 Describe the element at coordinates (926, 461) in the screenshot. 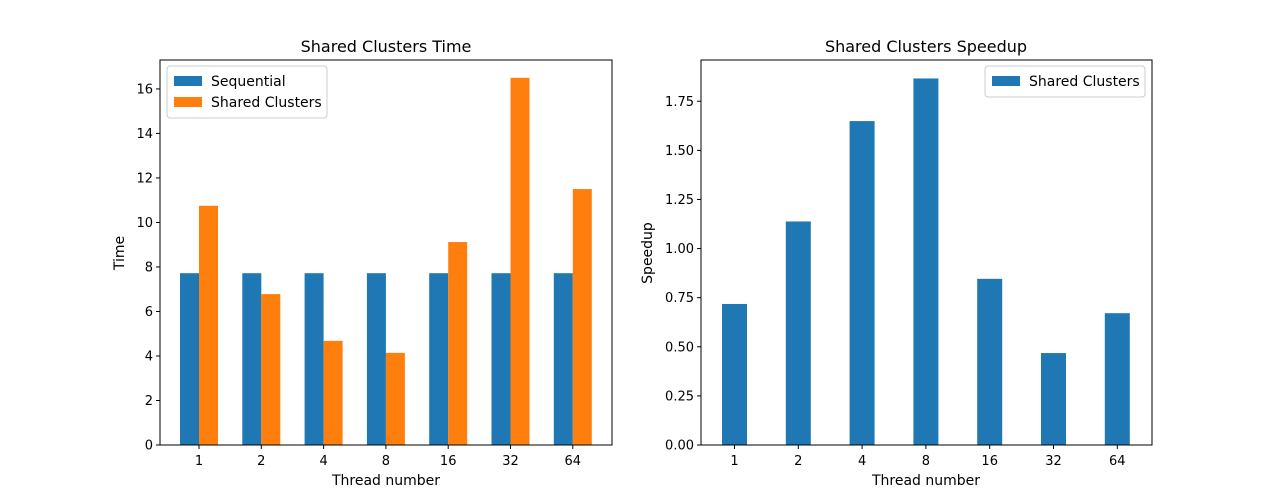

I see `speedup-xtick-label: 8` at that location.